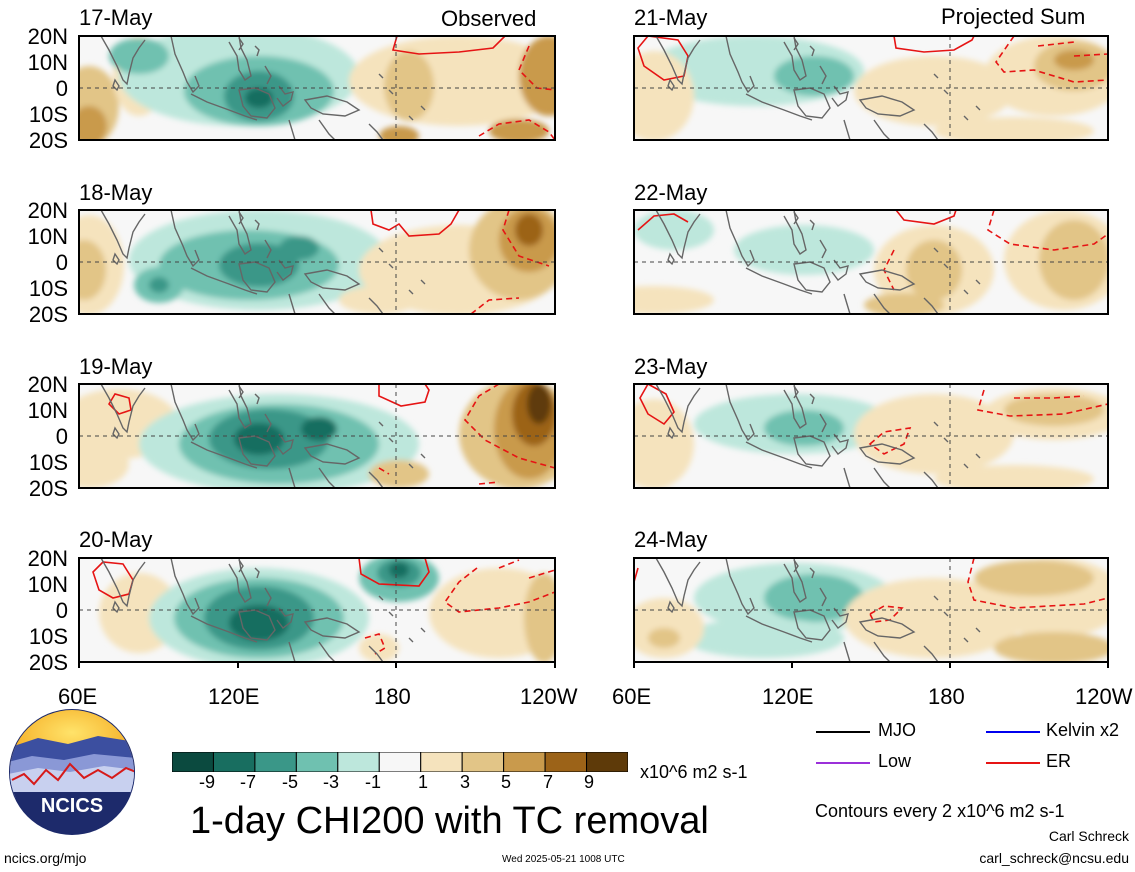 This screenshot has height=872, width=1135. Describe the element at coordinates (37, 265) in the screenshot. I see `lat-axis-row2: 20N 10N 0 10S 20S` at that location.